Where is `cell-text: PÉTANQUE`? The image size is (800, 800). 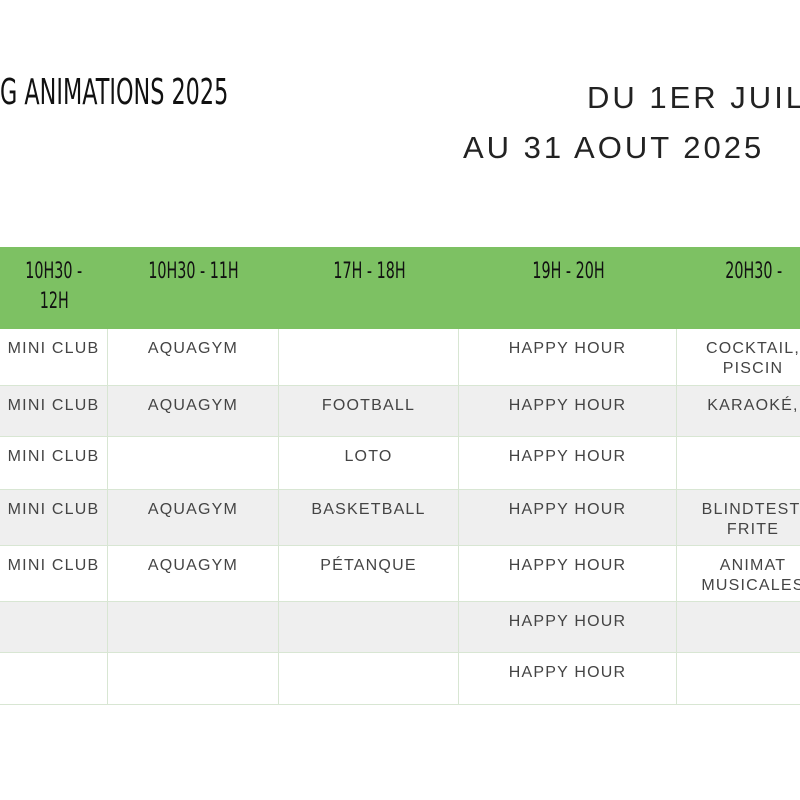 cell-text: PÉTANQUE is located at coordinates (368, 565).